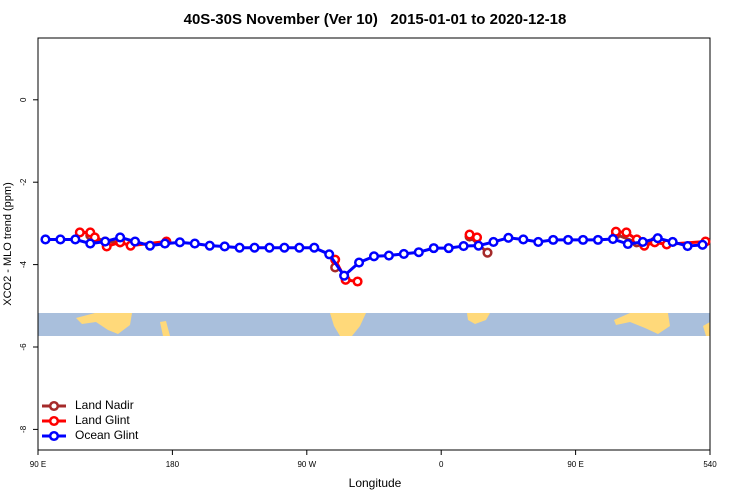  Describe the element at coordinates (107, 435) in the screenshot. I see `legend-label: Ocean Glint` at that location.